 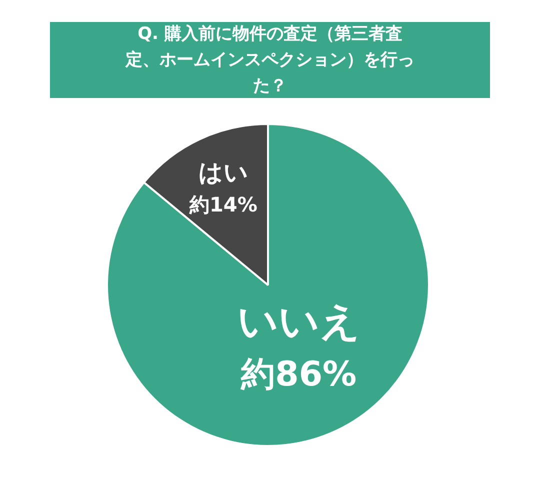 I want to click on data-label: 約14%, so click(x=223, y=204).